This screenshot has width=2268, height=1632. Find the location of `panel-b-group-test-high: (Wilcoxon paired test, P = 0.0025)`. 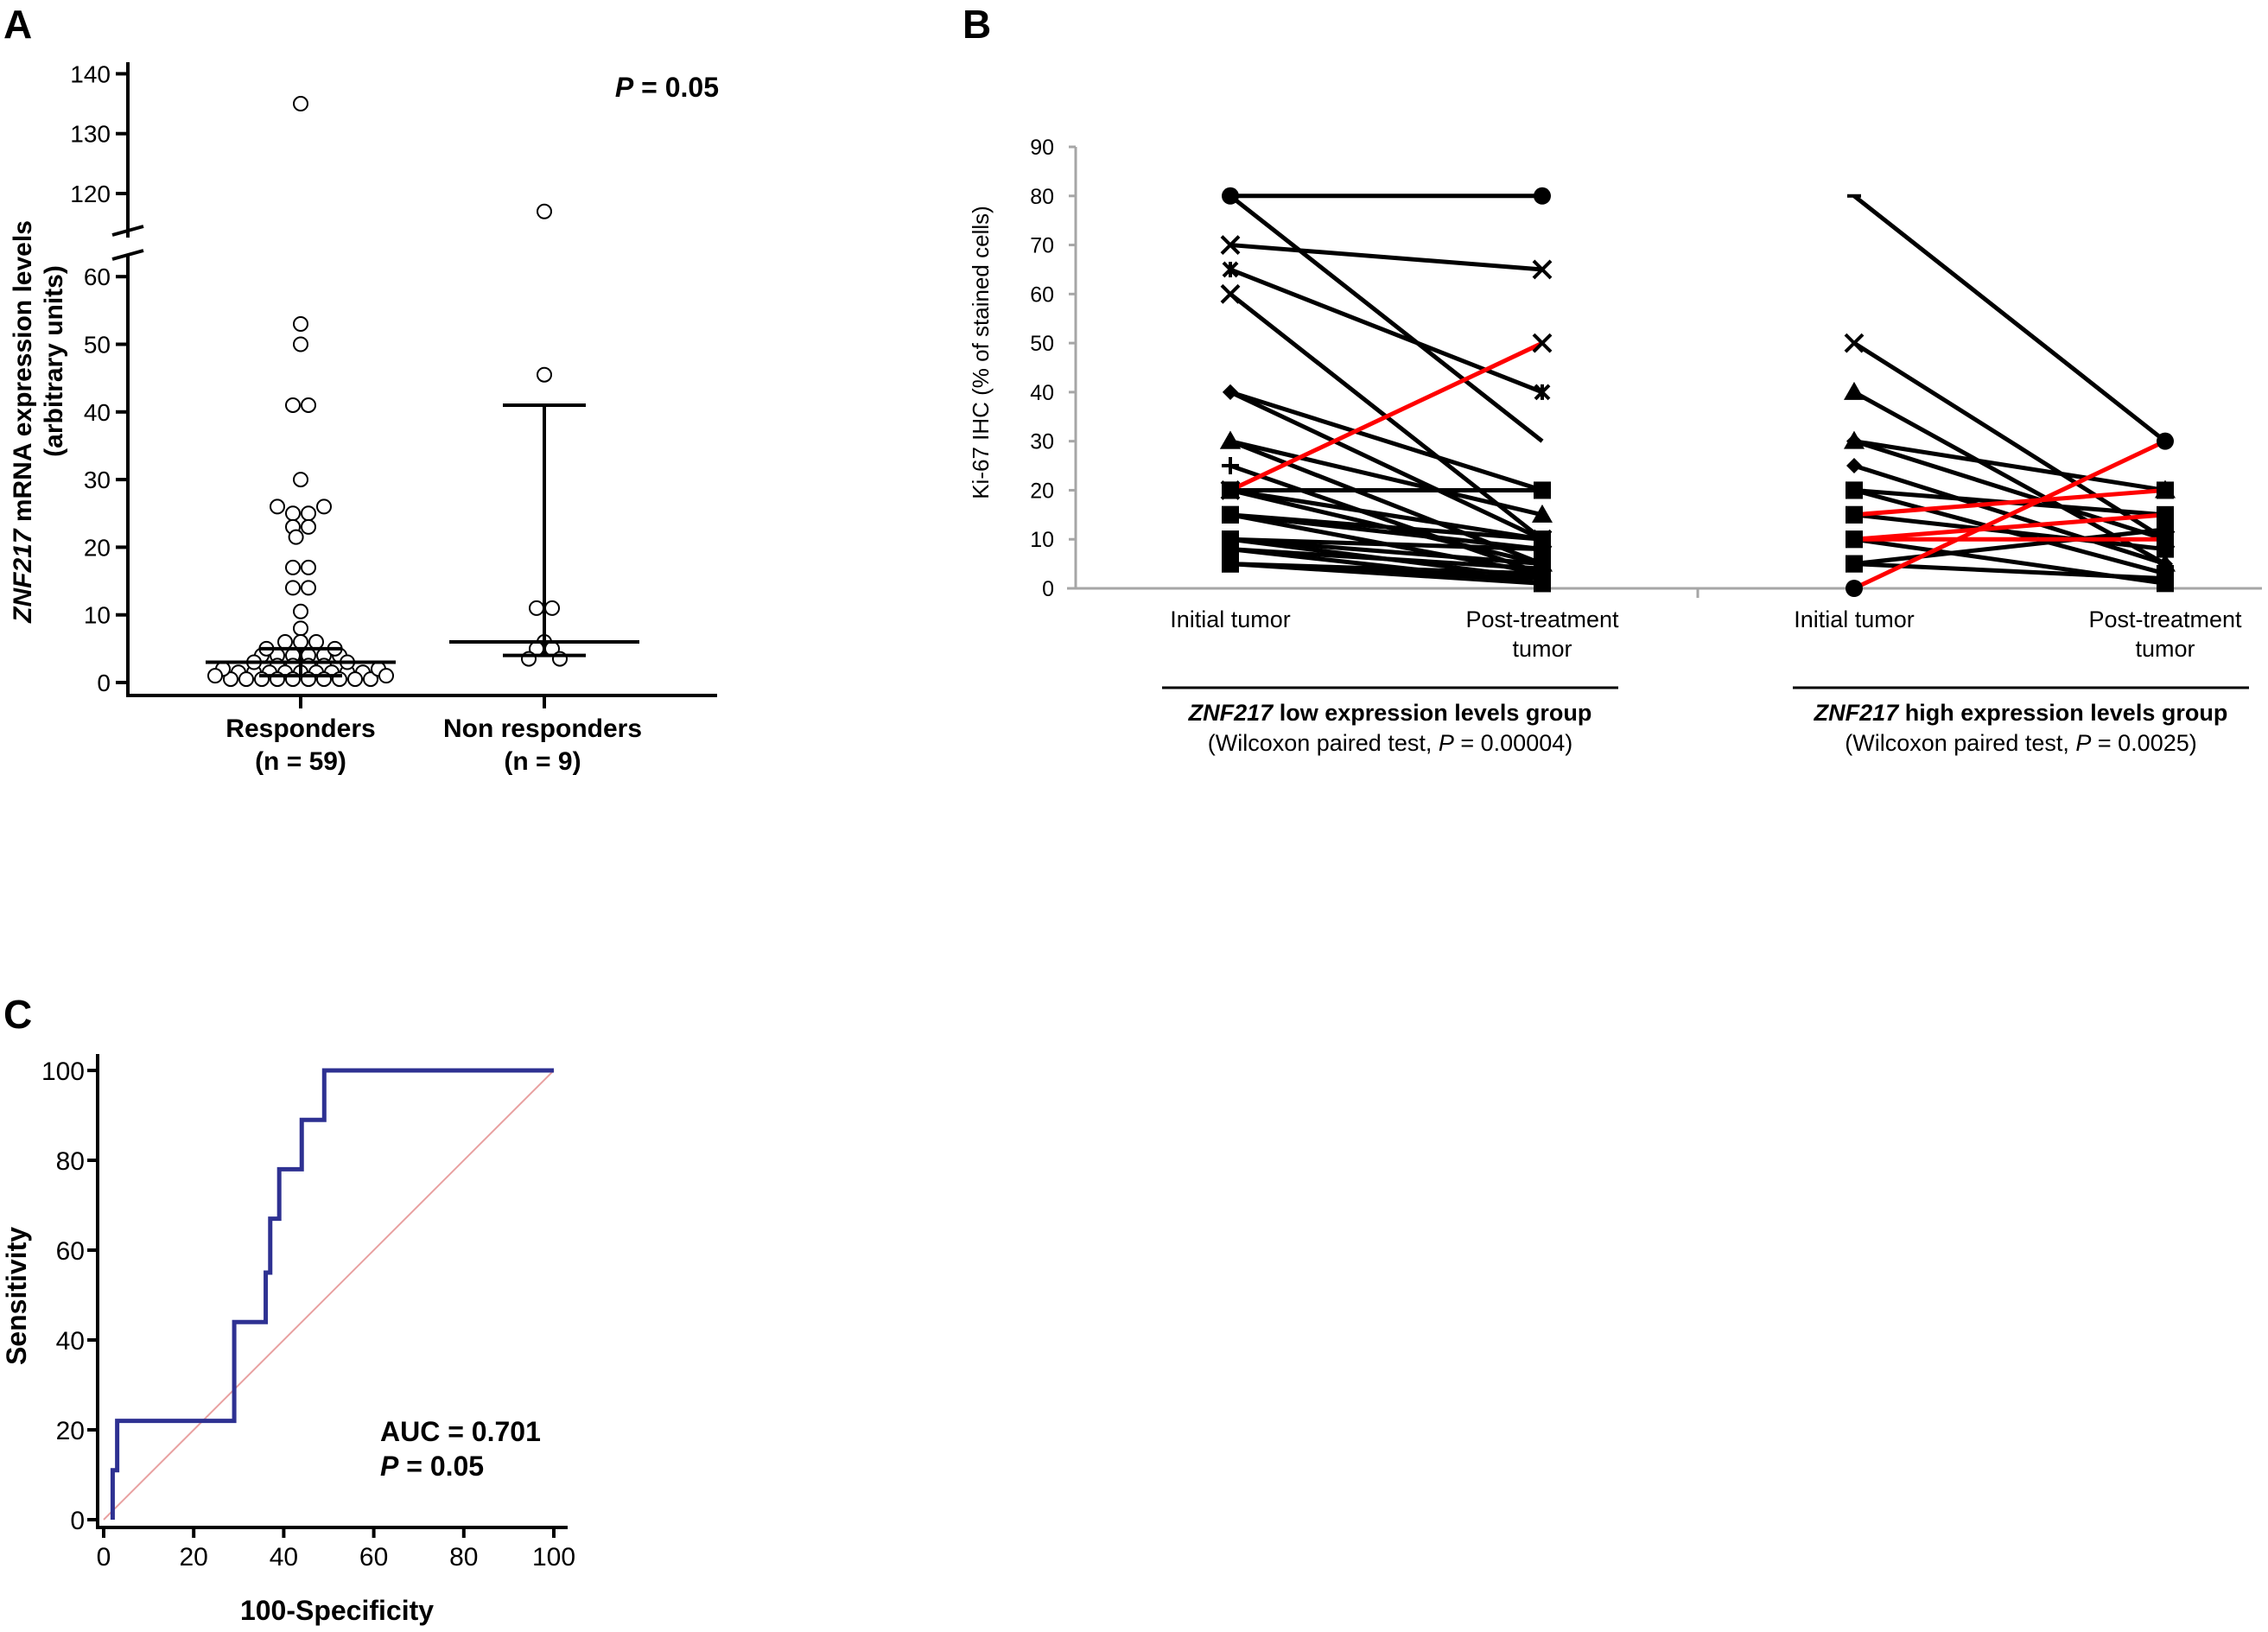

panel-b-group-test-high: (Wilcoxon paired test, P = 0.0025) is located at coordinates (2020, 743).